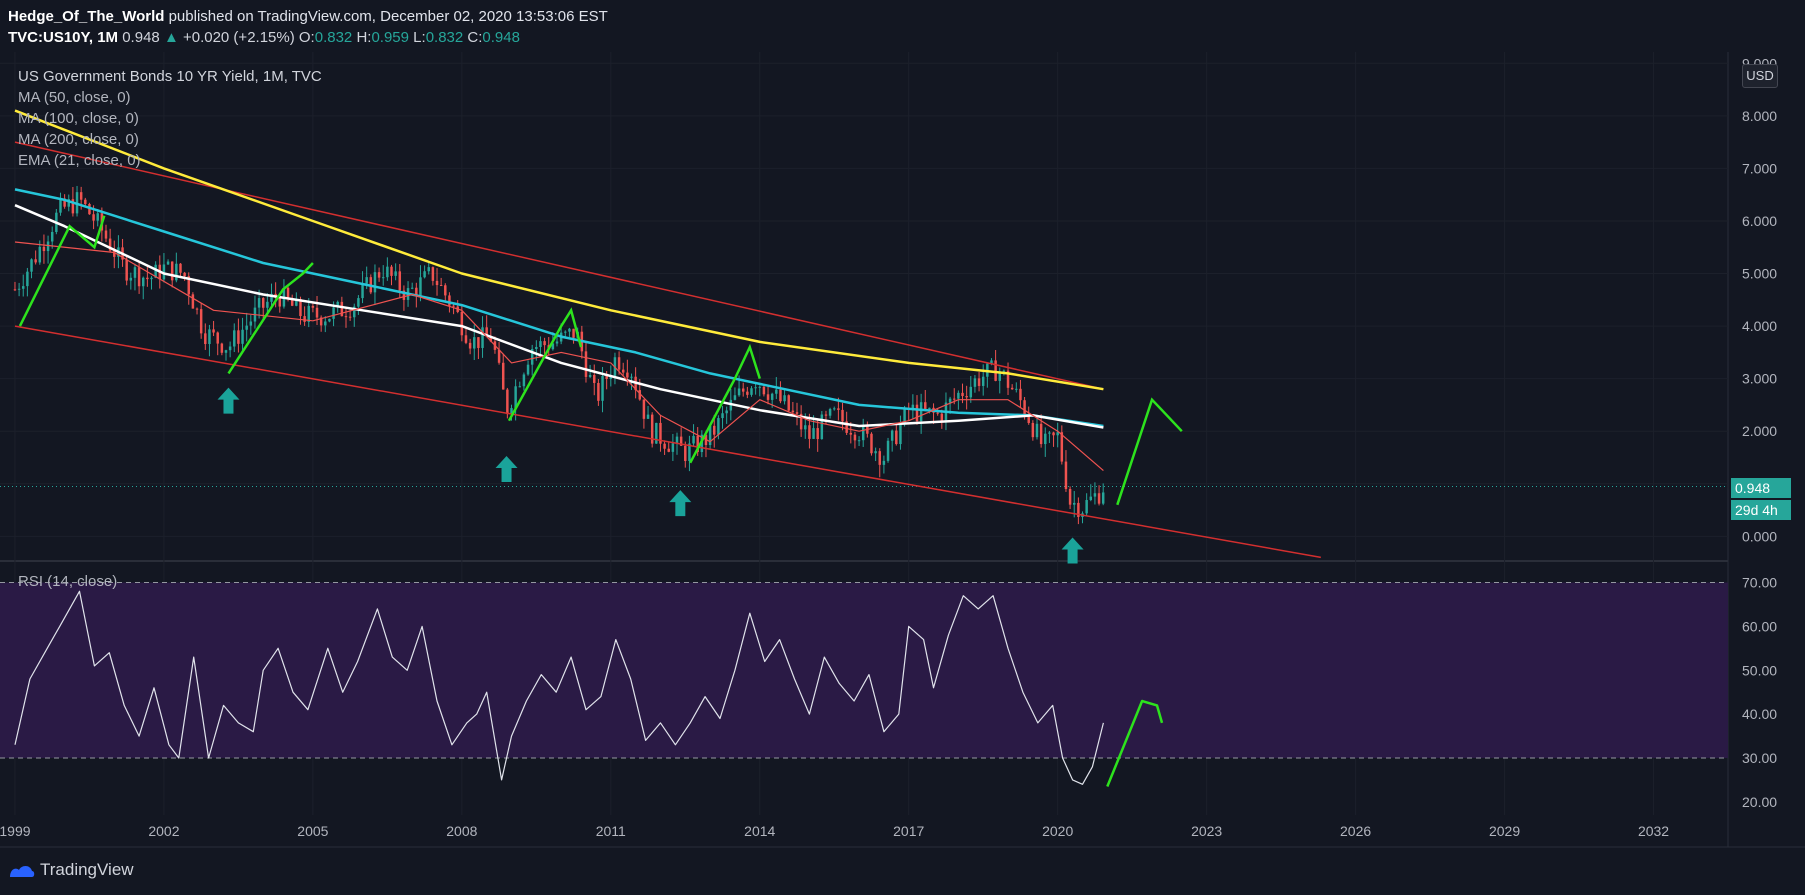 The width and height of the screenshot is (1805, 895). Describe the element at coordinates (1759, 116) in the screenshot. I see `price-tick-label: 8.000` at that location.